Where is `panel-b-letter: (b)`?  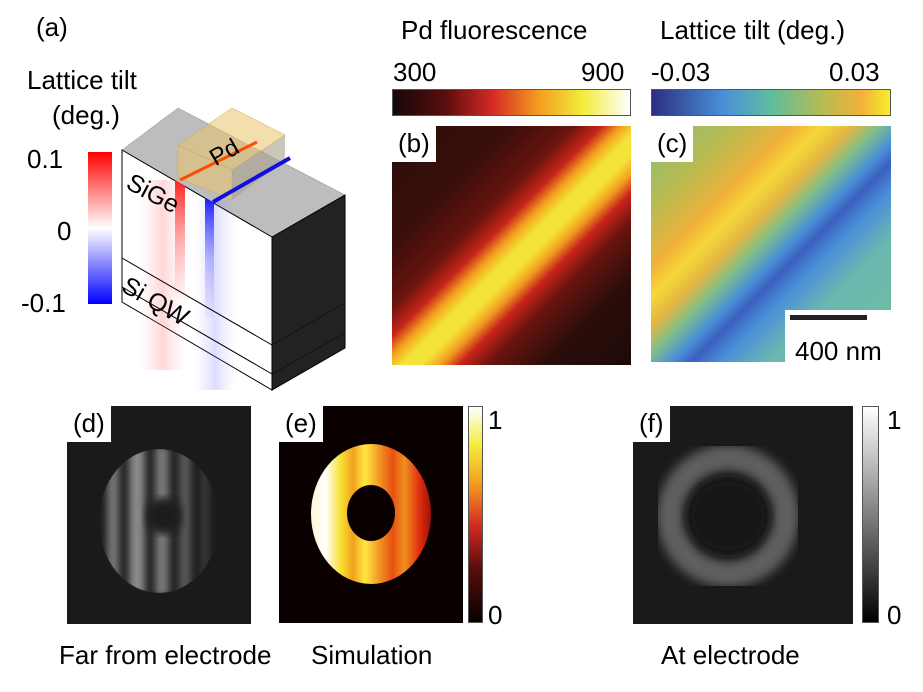
panel-b-letter: (b) is located at coordinates (414, 144).